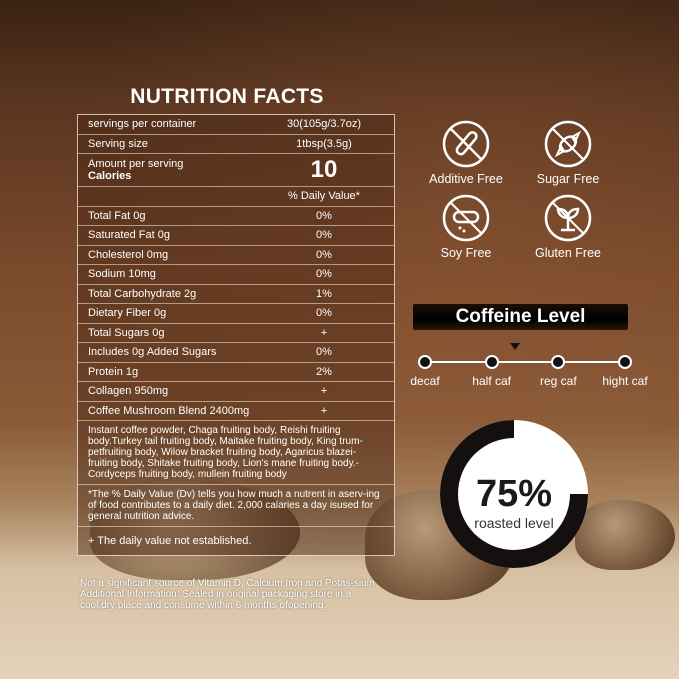  What do you see at coordinates (324, 143) in the screenshot?
I see `row-value: 1tbsp(3.5g)` at bounding box center [324, 143].